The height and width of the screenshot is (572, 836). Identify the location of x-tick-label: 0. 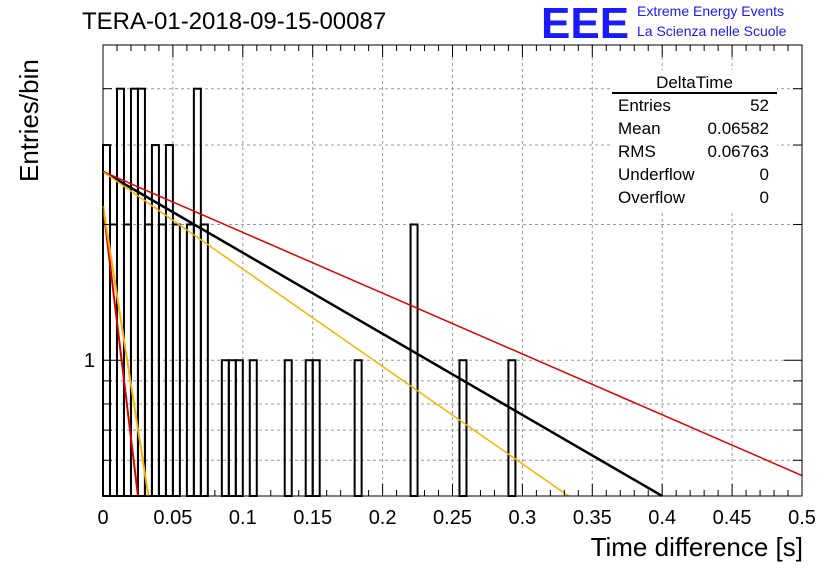
(102, 518).